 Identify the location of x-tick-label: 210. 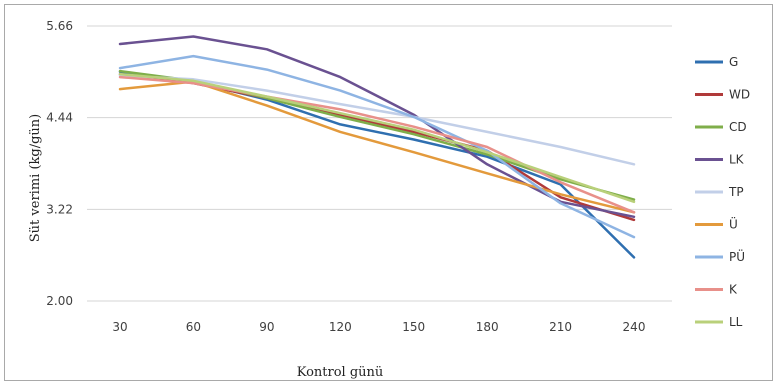
(560, 327).